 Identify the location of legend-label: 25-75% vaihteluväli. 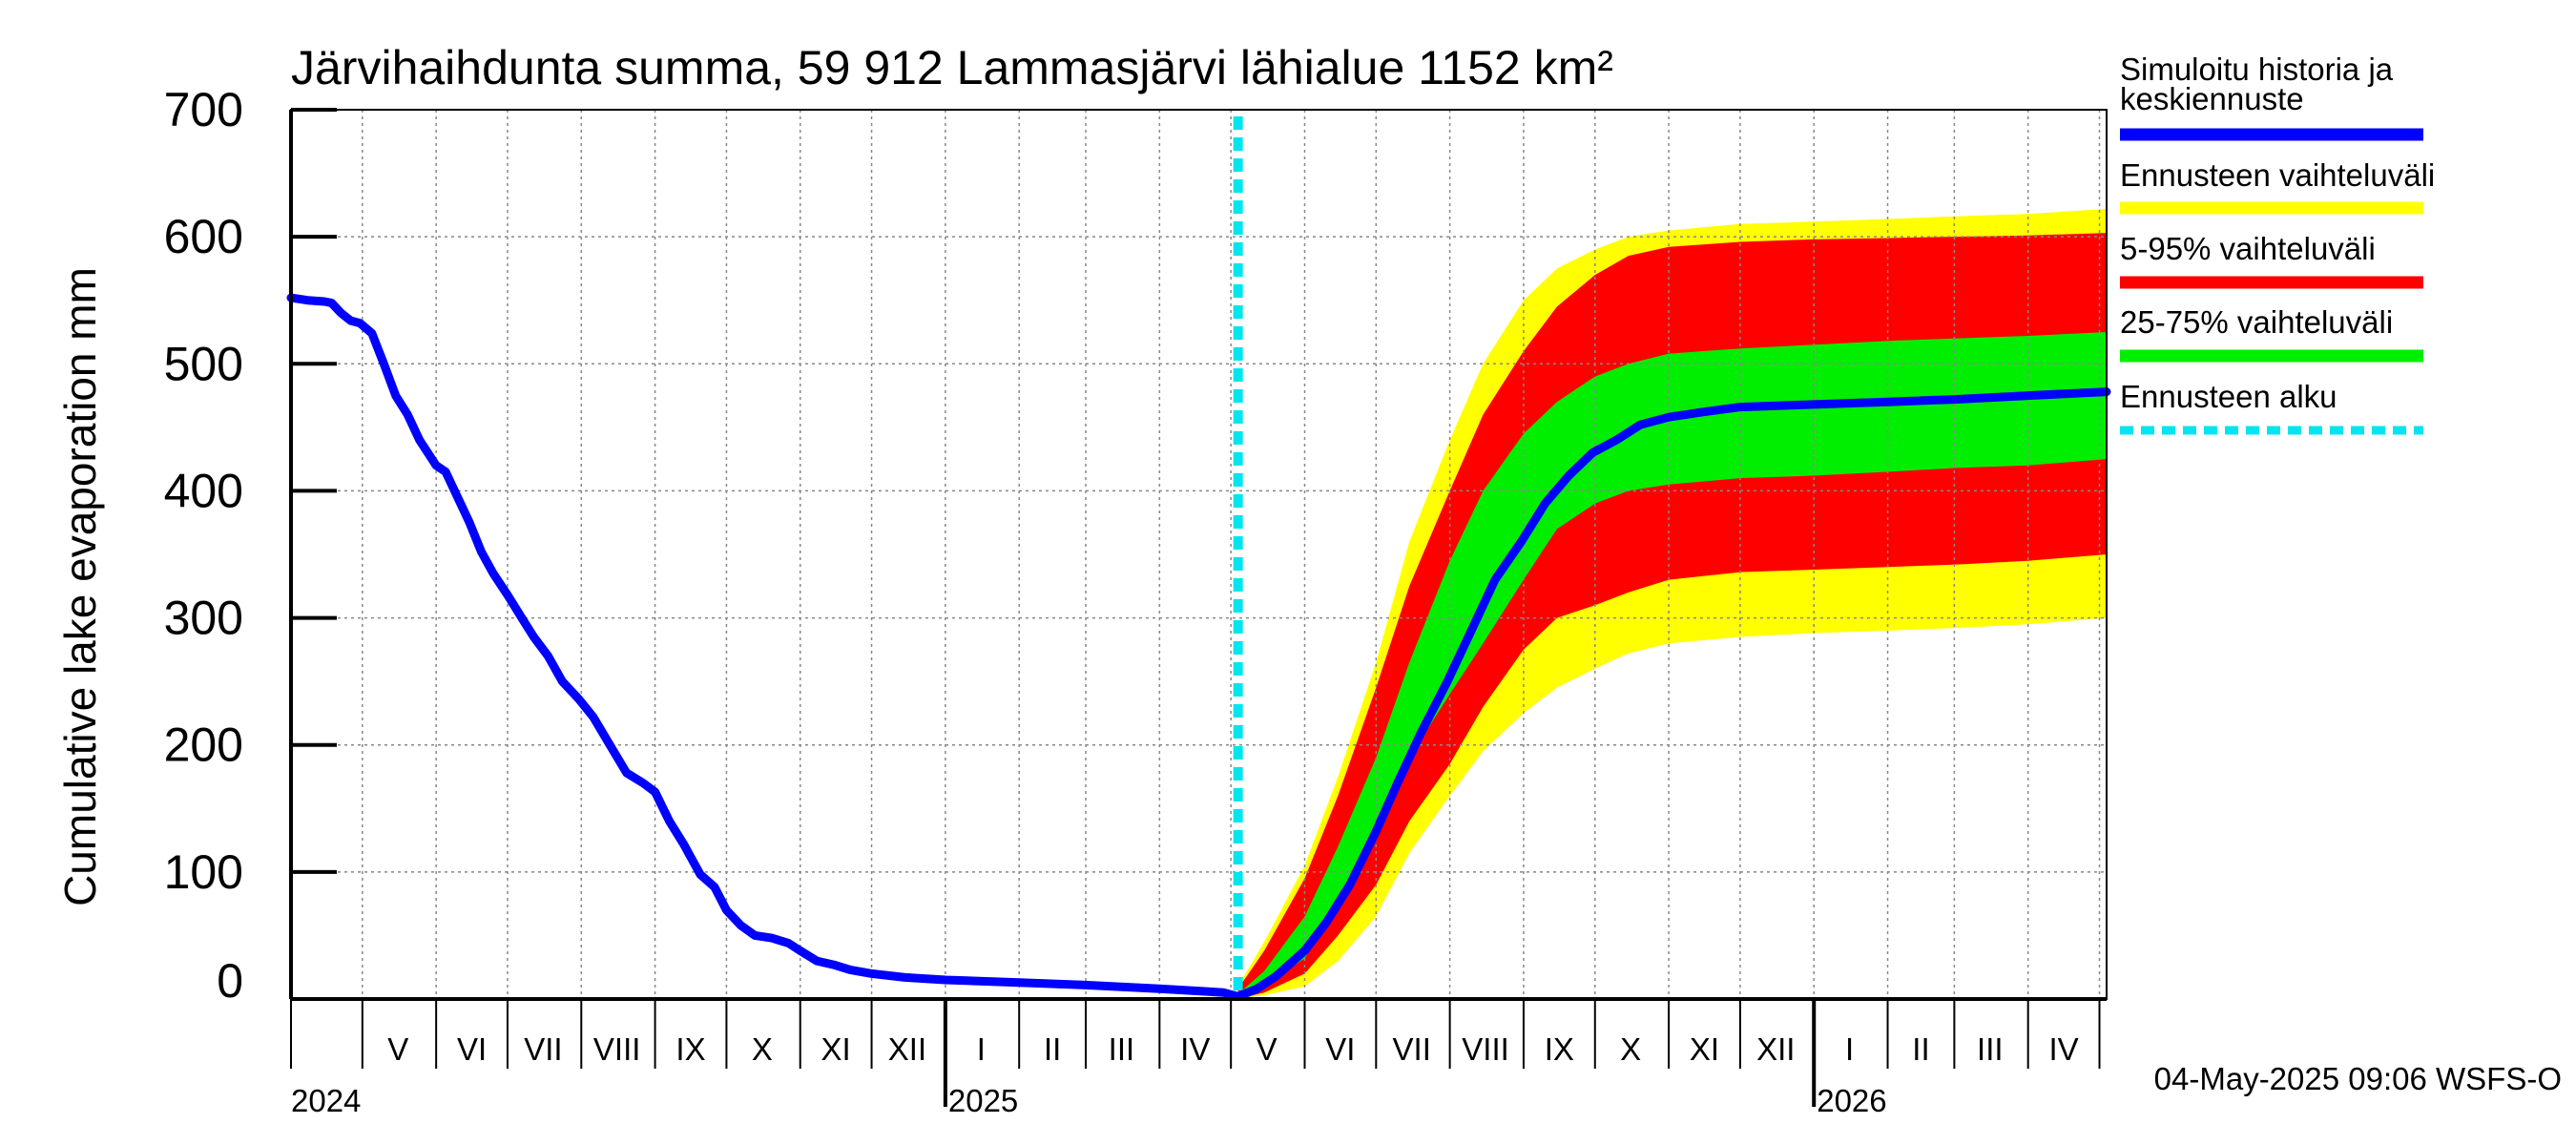
(2256, 322).